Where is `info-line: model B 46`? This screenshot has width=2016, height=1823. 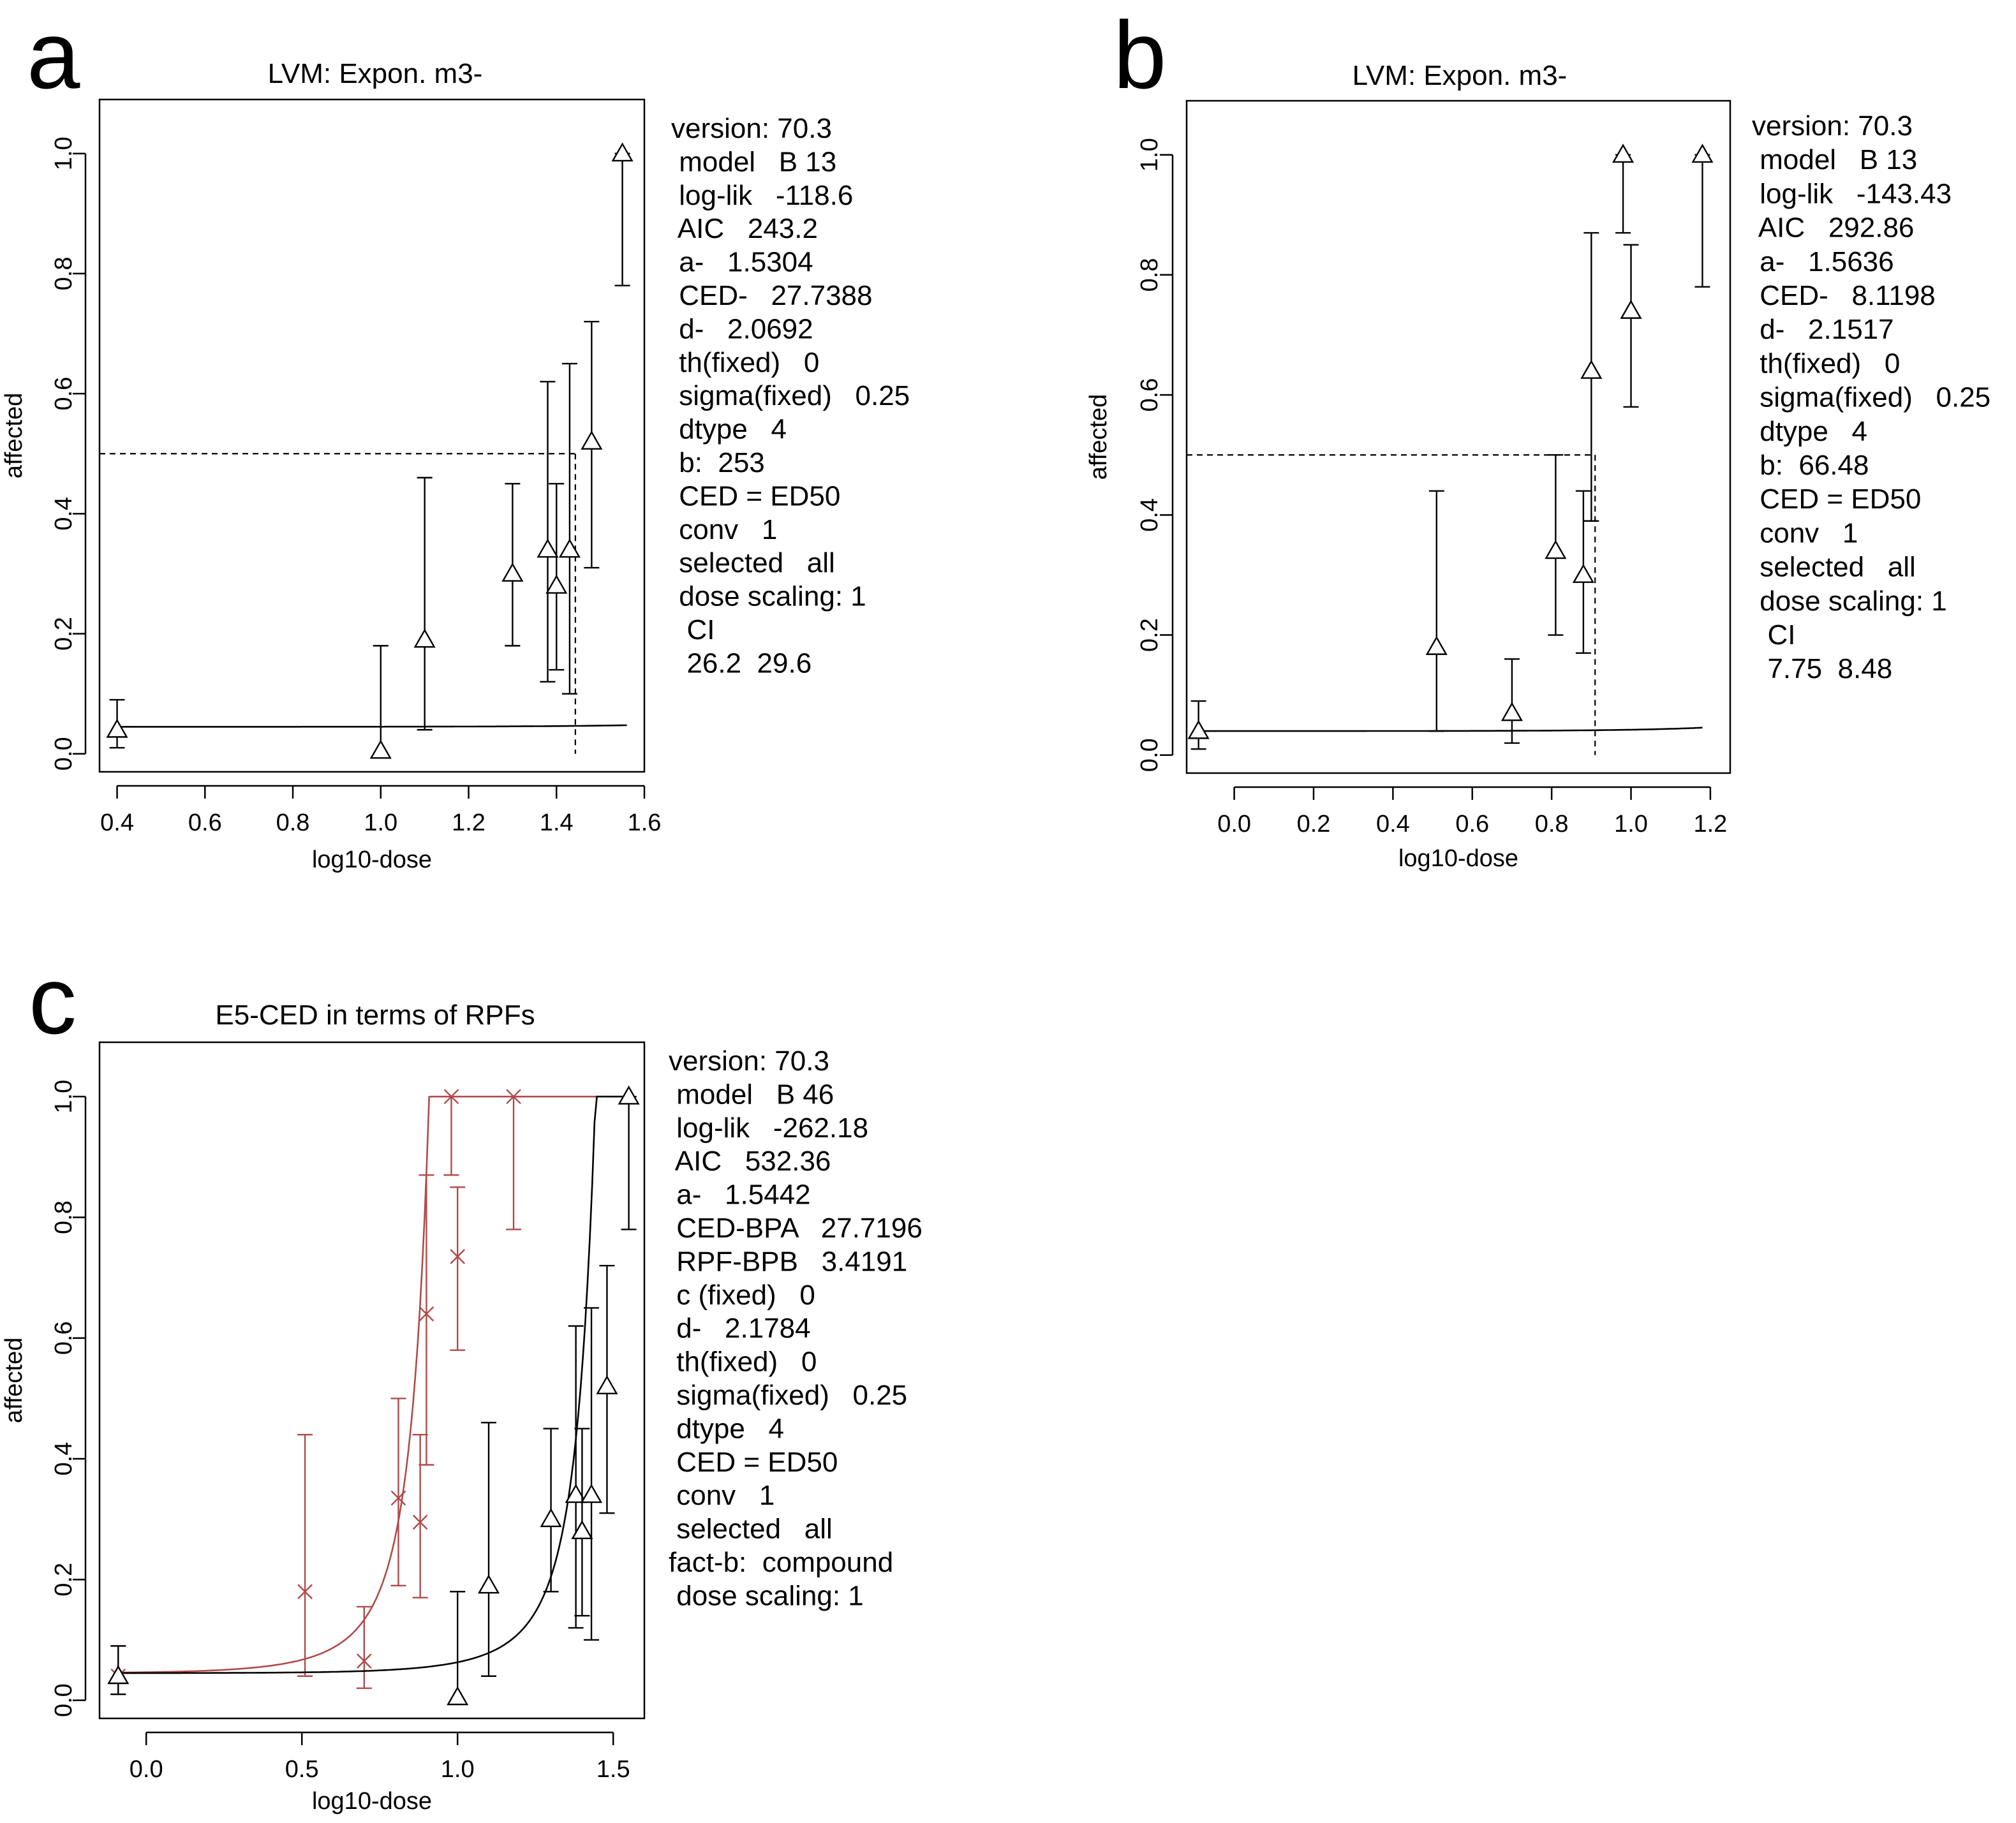
info-line: model B 46 is located at coordinates (751, 1095).